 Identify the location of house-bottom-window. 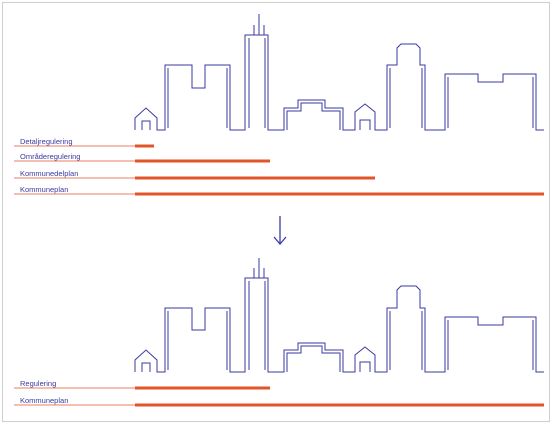
(146, 367).